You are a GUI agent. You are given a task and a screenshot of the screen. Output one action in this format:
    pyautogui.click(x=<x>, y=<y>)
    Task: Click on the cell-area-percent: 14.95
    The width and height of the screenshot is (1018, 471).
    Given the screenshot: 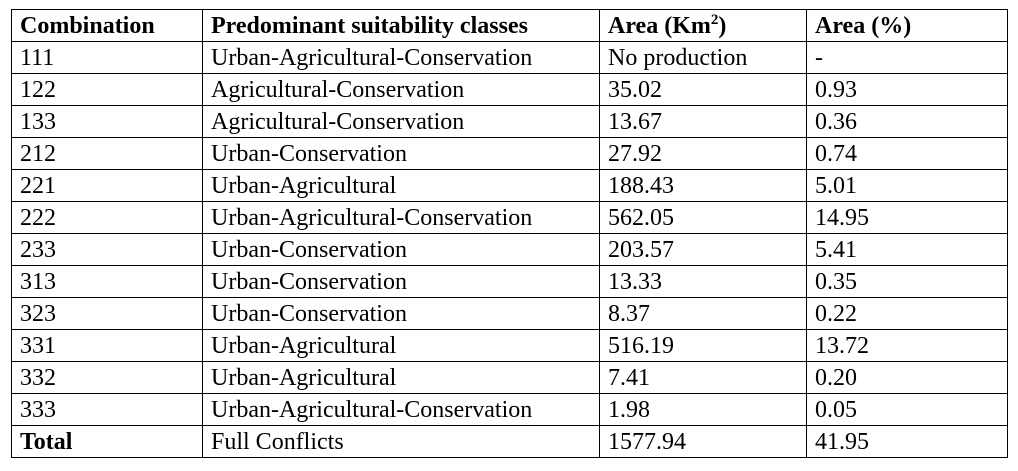 What is the action you would take?
    pyautogui.click(x=907, y=217)
    